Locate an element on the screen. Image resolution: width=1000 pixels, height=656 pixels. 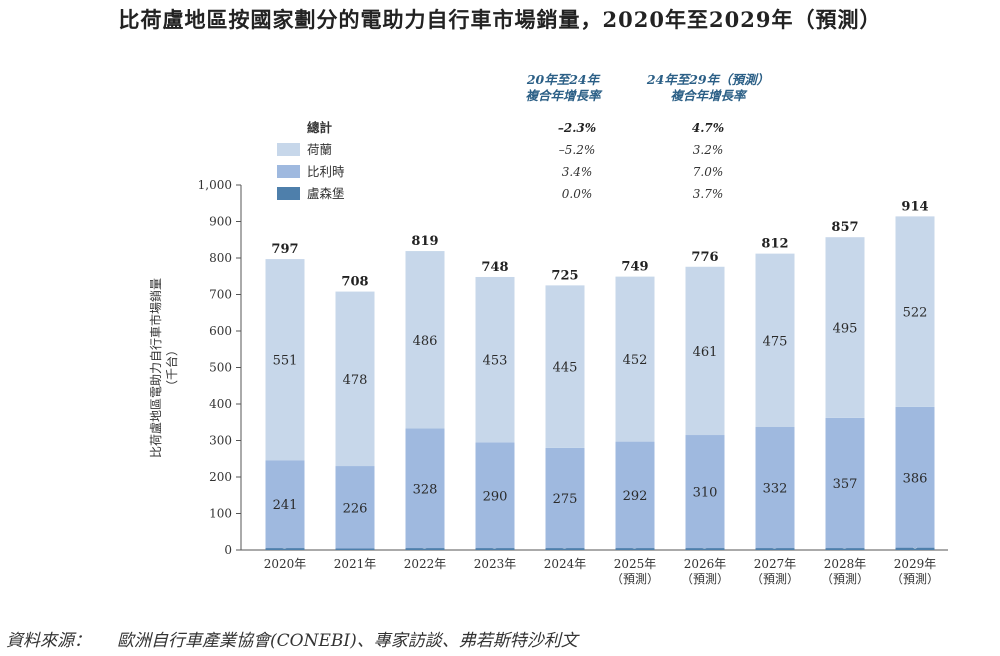
x-tick-label: 2023年 is located at coordinates (495, 564).